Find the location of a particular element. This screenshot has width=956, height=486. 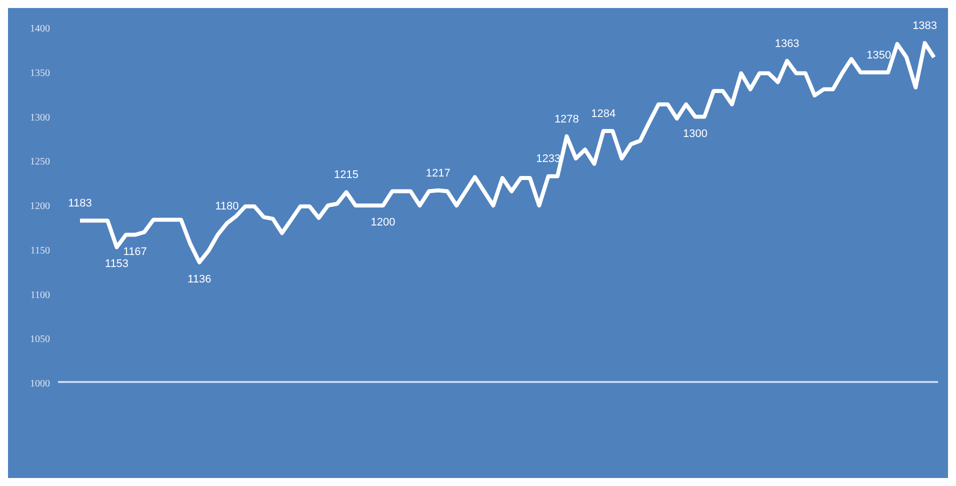

y-tick-label: 1200 is located at coordinates (40, 206).